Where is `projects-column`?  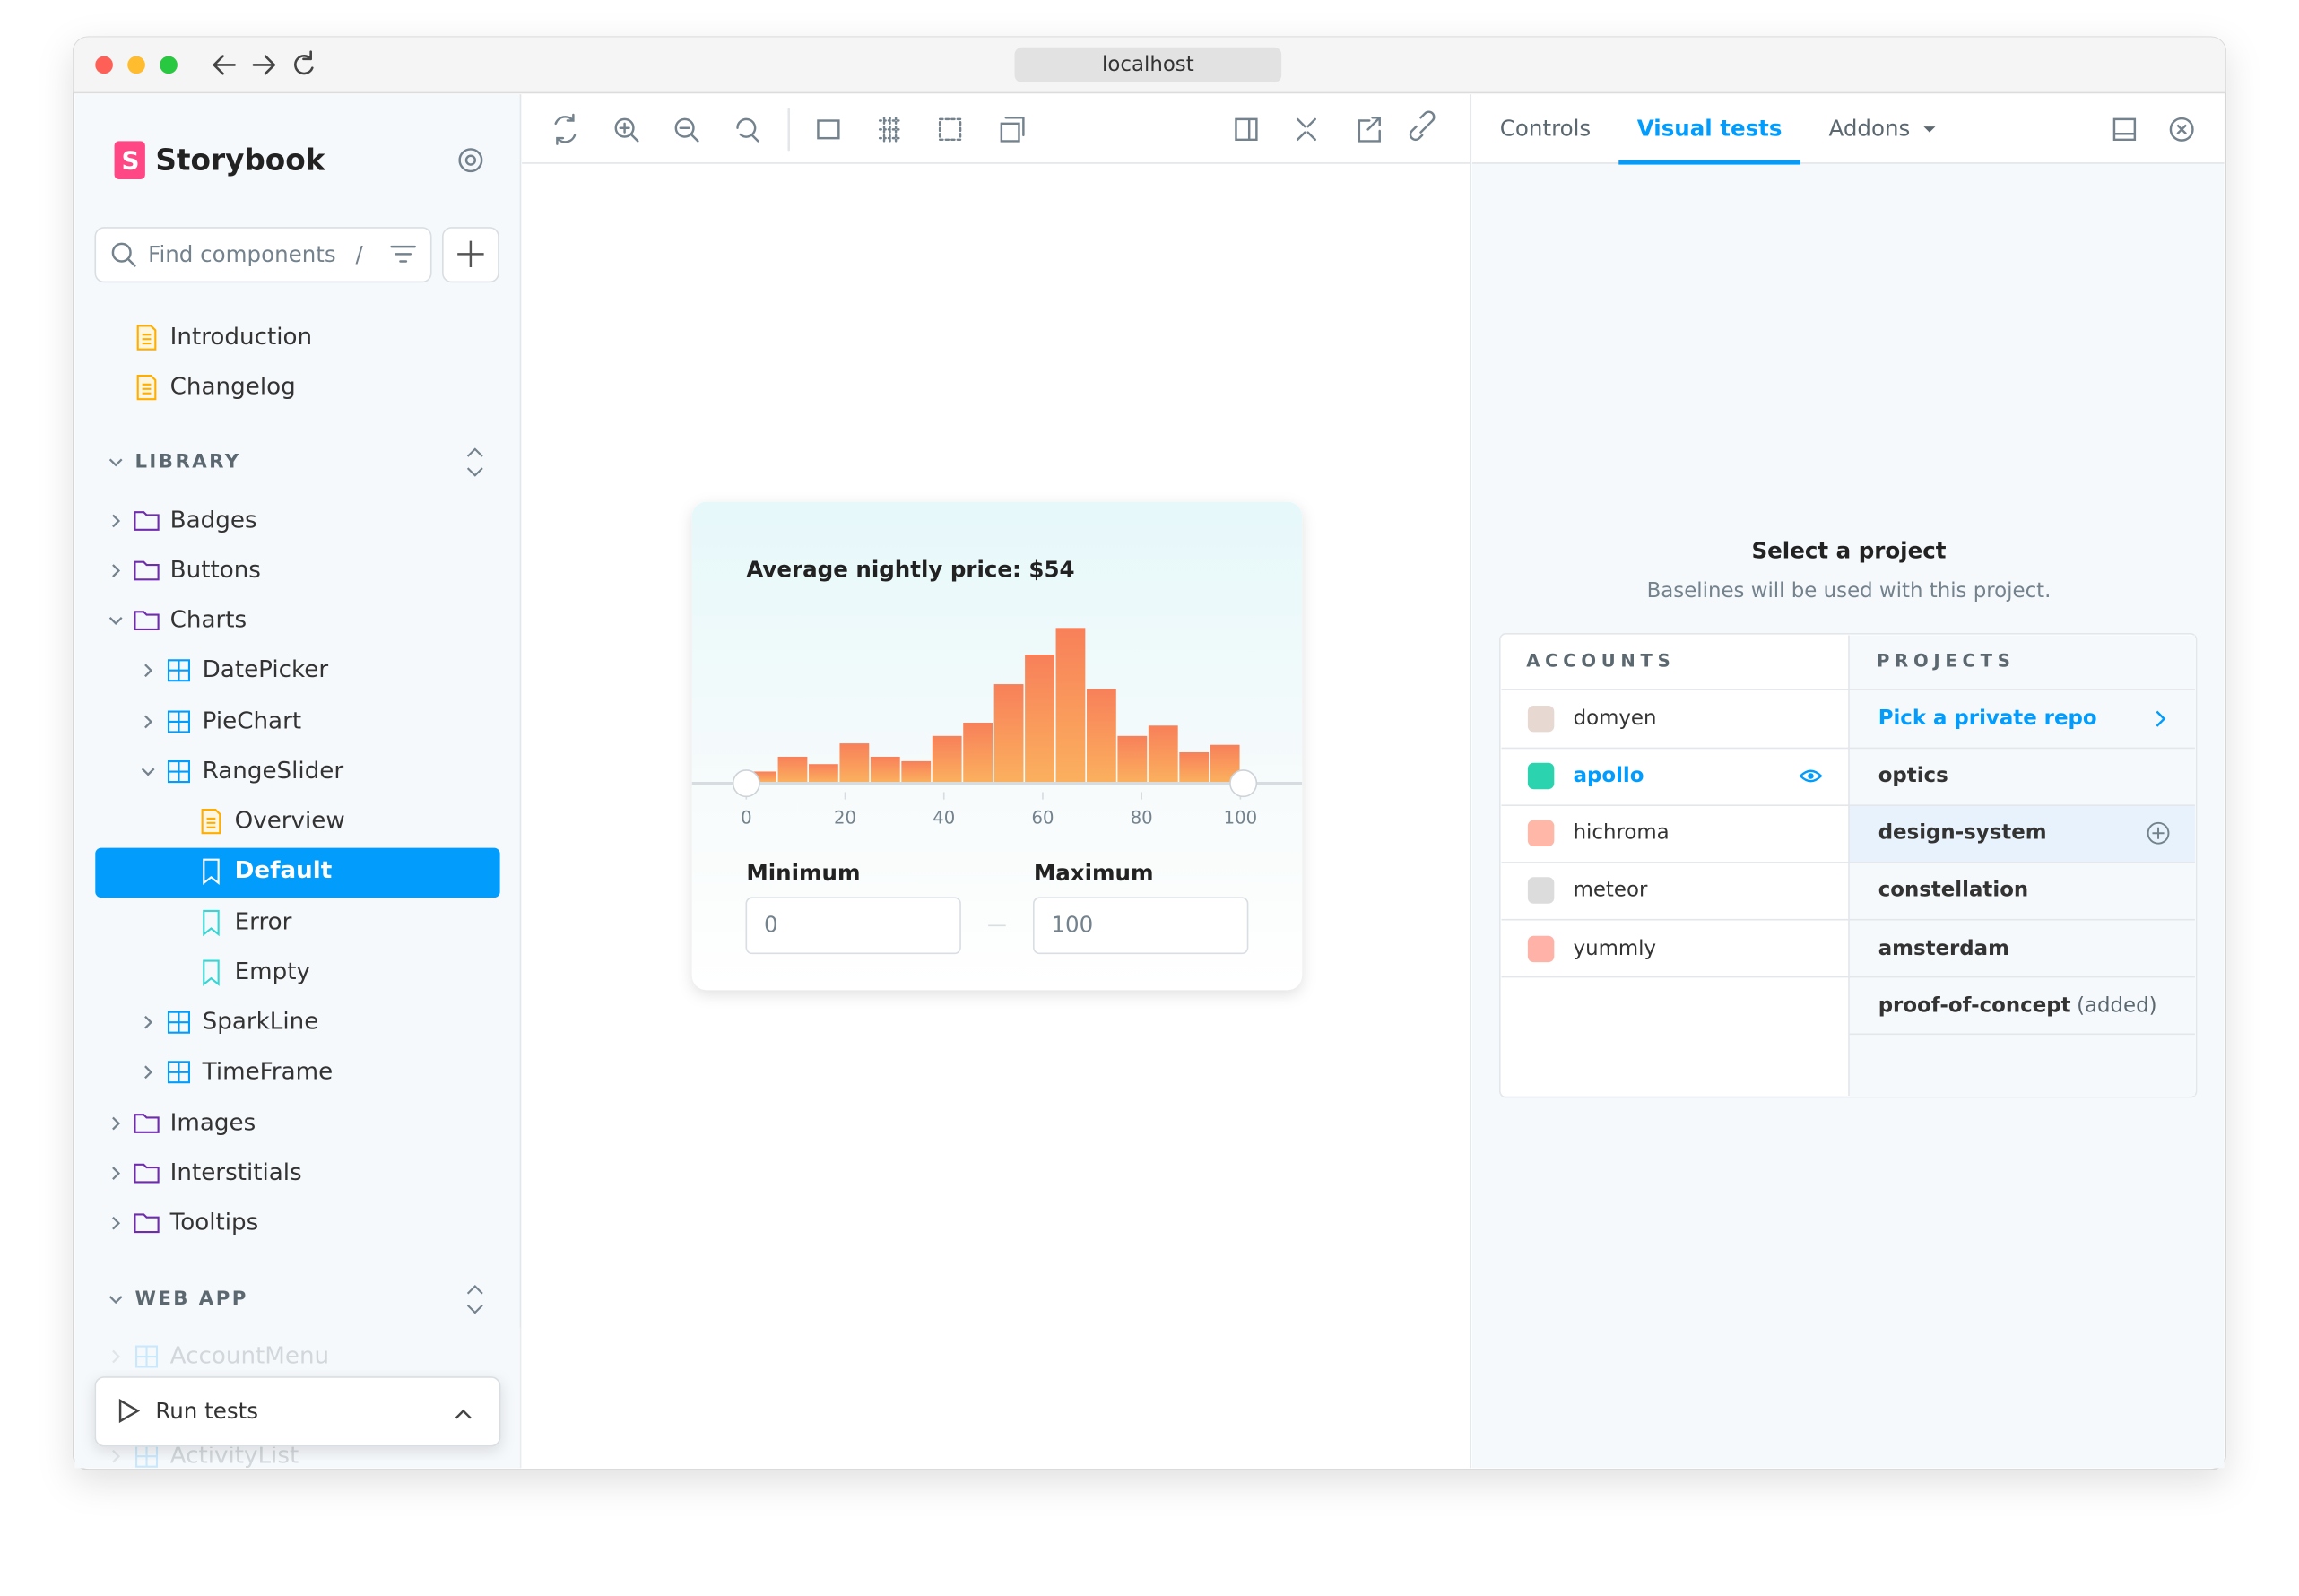 projects-column is located at coordinates (2022, 866).